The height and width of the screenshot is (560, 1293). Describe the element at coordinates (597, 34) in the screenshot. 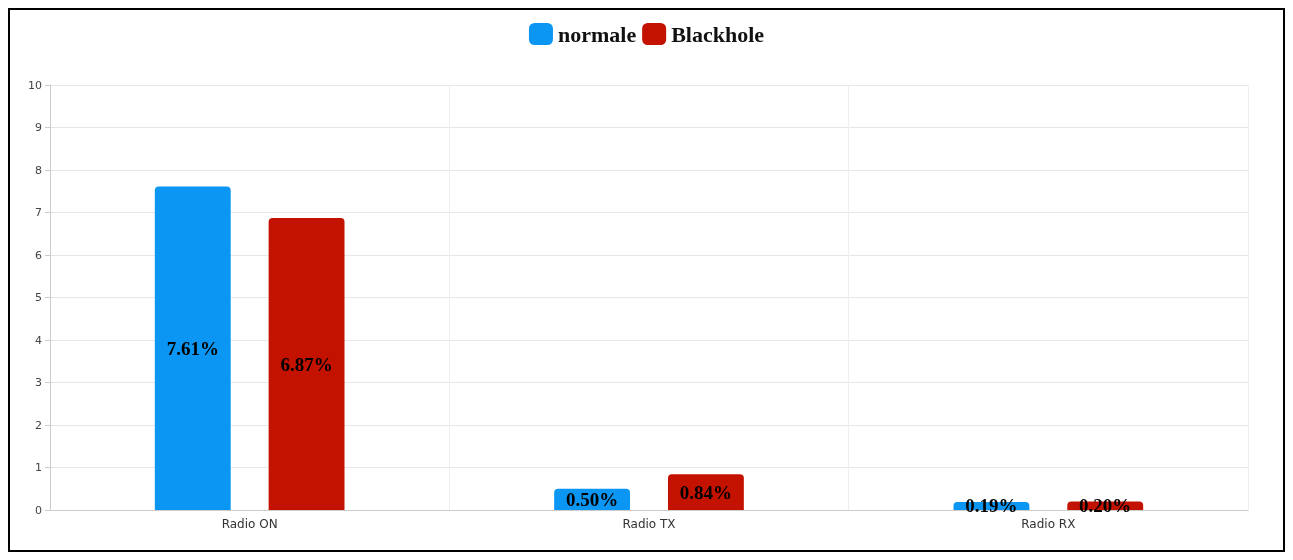

I see `legend-label: normale` at that location.